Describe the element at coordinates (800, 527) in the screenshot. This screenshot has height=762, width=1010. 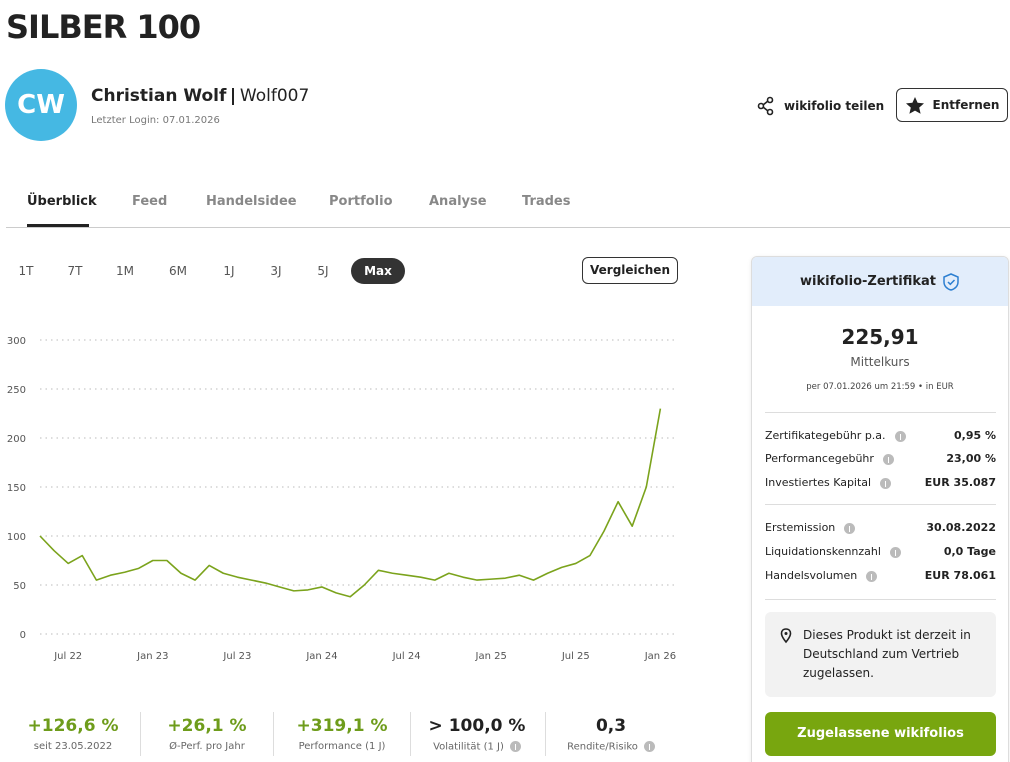
I see `row-label-text: Erstemission` at that location.